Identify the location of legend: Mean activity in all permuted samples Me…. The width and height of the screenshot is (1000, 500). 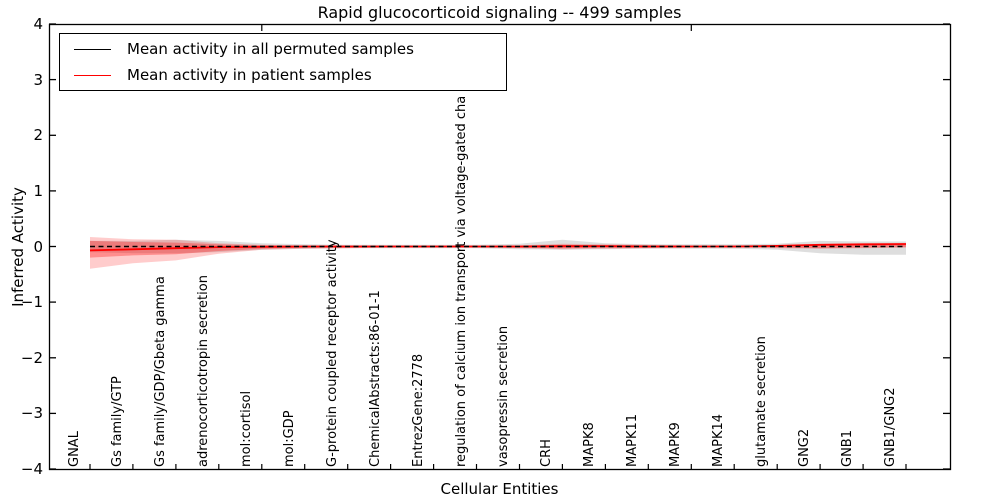
(283, 62).